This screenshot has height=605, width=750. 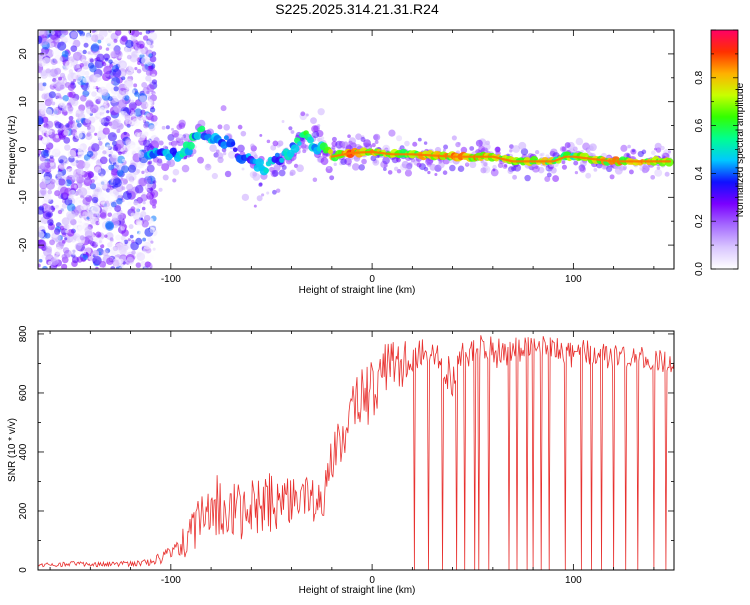 What do you see at coordinates (23, 392) in the screenshot?
I see `y-tick-label: 600` at bounding box center [23, 392].